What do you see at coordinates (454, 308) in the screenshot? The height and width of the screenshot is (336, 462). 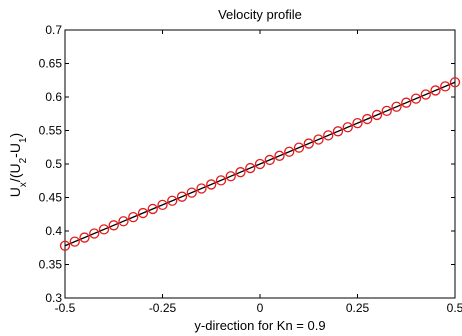 I see `x-tick-label: 0.5` at bounding box center [454, 308].